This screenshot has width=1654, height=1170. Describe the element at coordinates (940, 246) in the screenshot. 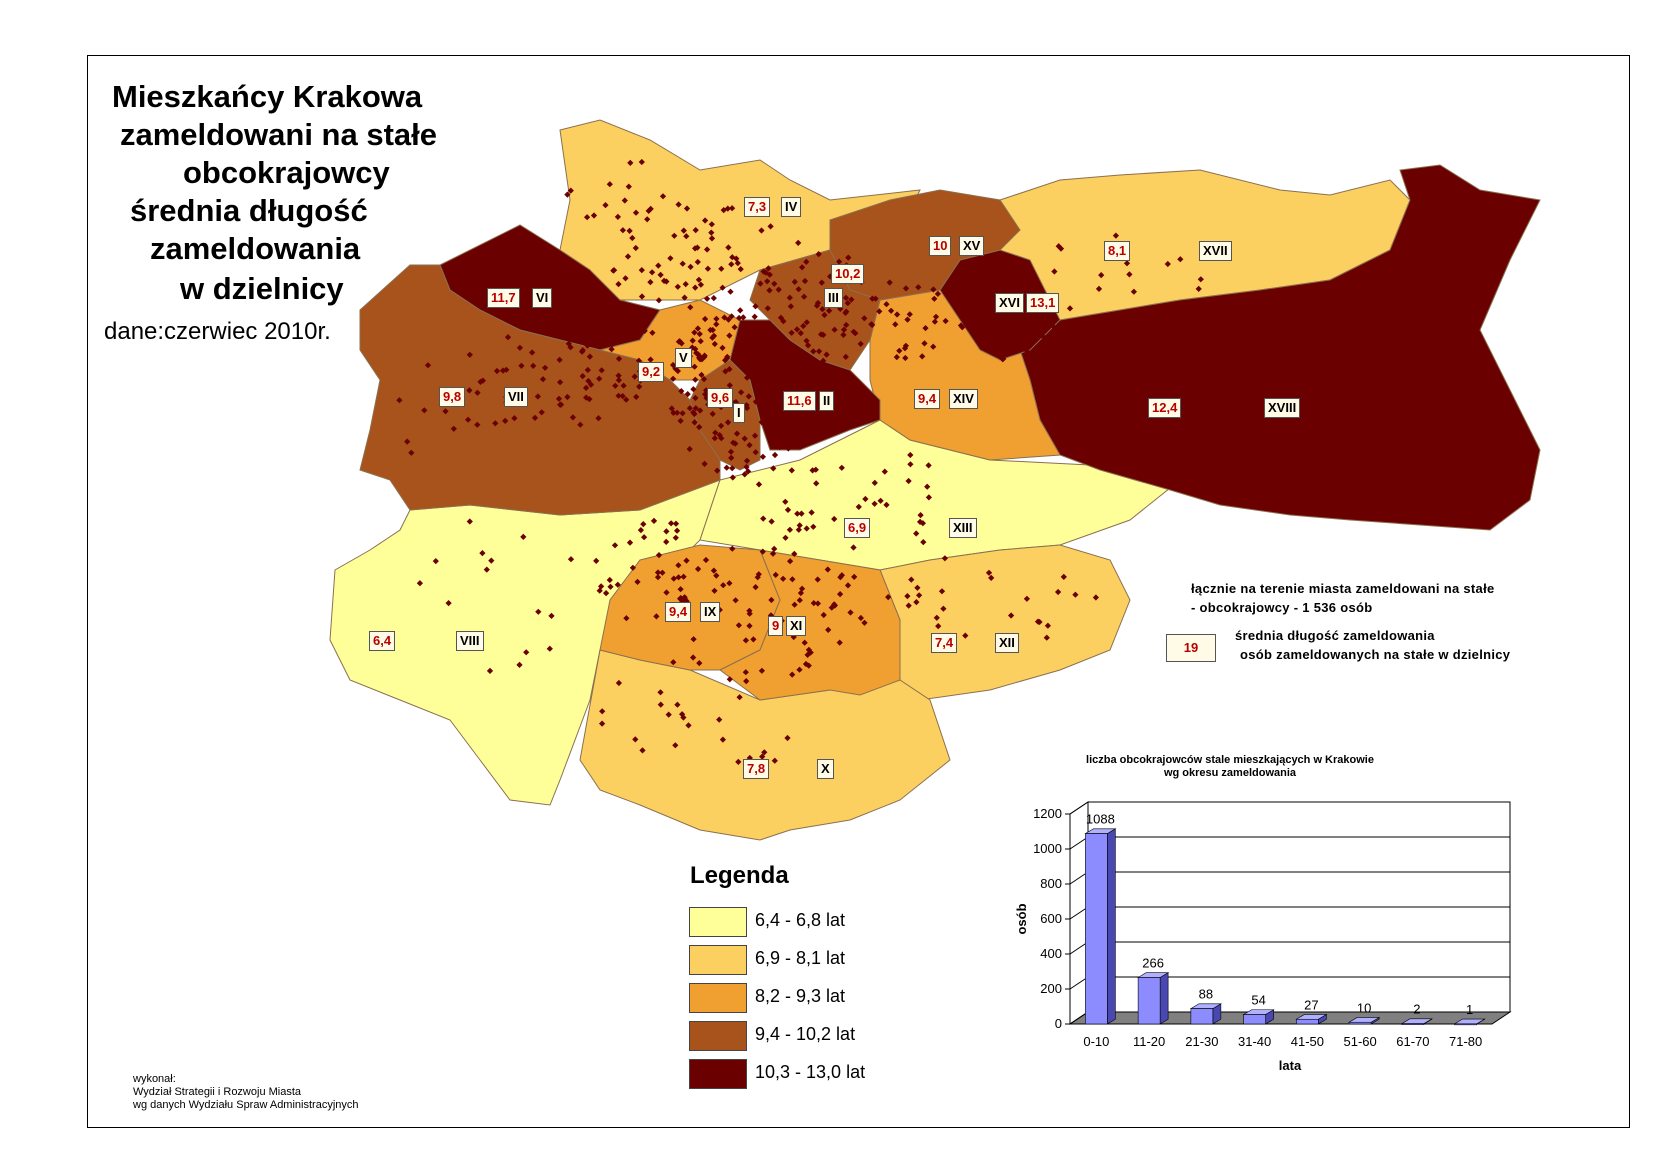

I see `district-XV-avg: 10` at that location.